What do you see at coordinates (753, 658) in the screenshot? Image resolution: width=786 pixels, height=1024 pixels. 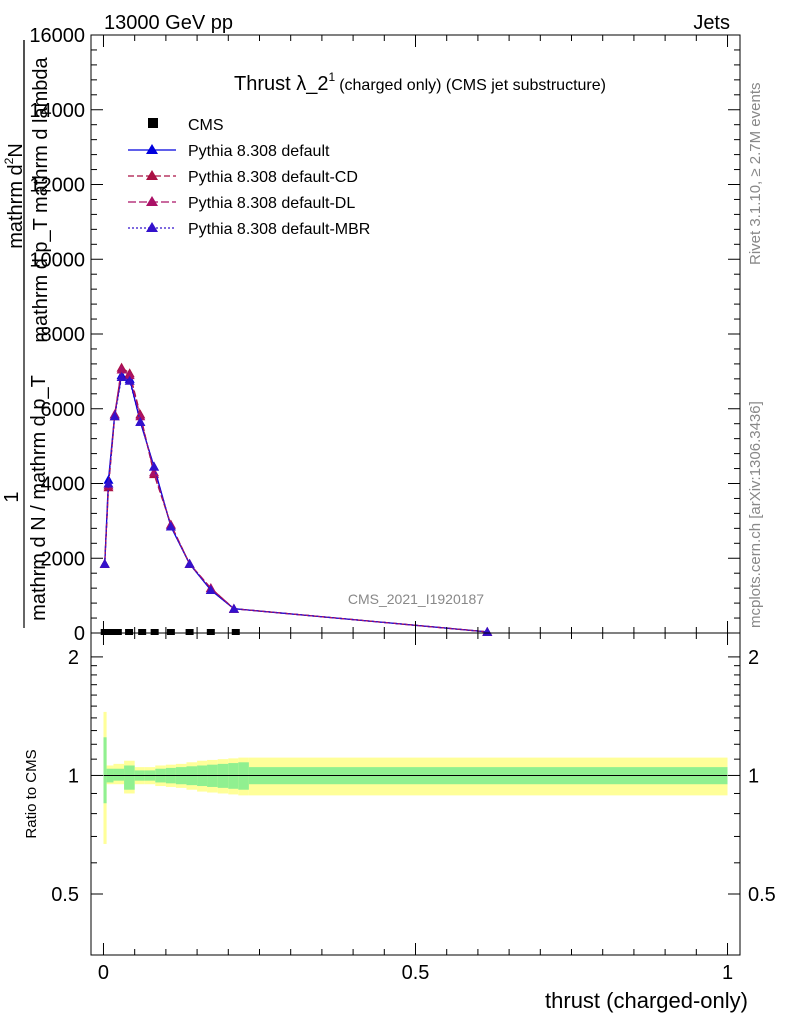 I see `ratio-y-tick-label-right: 2` at bounding box center [753, 658].